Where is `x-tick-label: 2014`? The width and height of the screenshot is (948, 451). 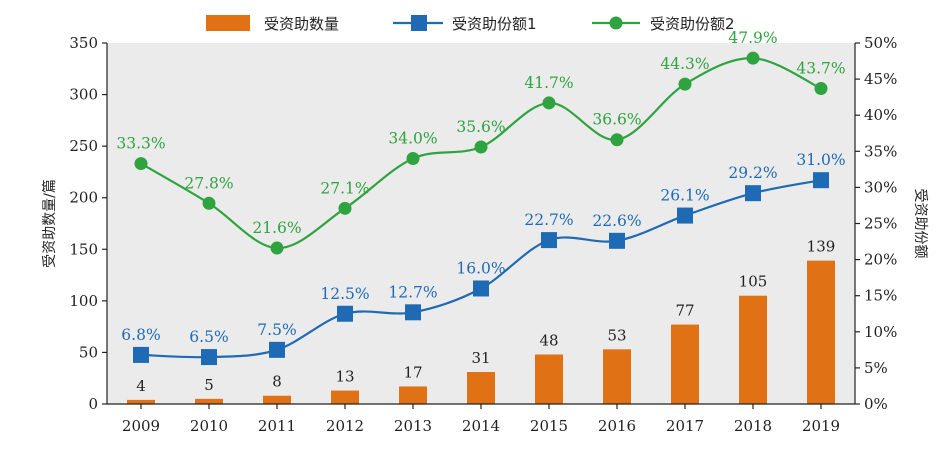
x-tick-label: 2014 is located at coordinates (481, 426).